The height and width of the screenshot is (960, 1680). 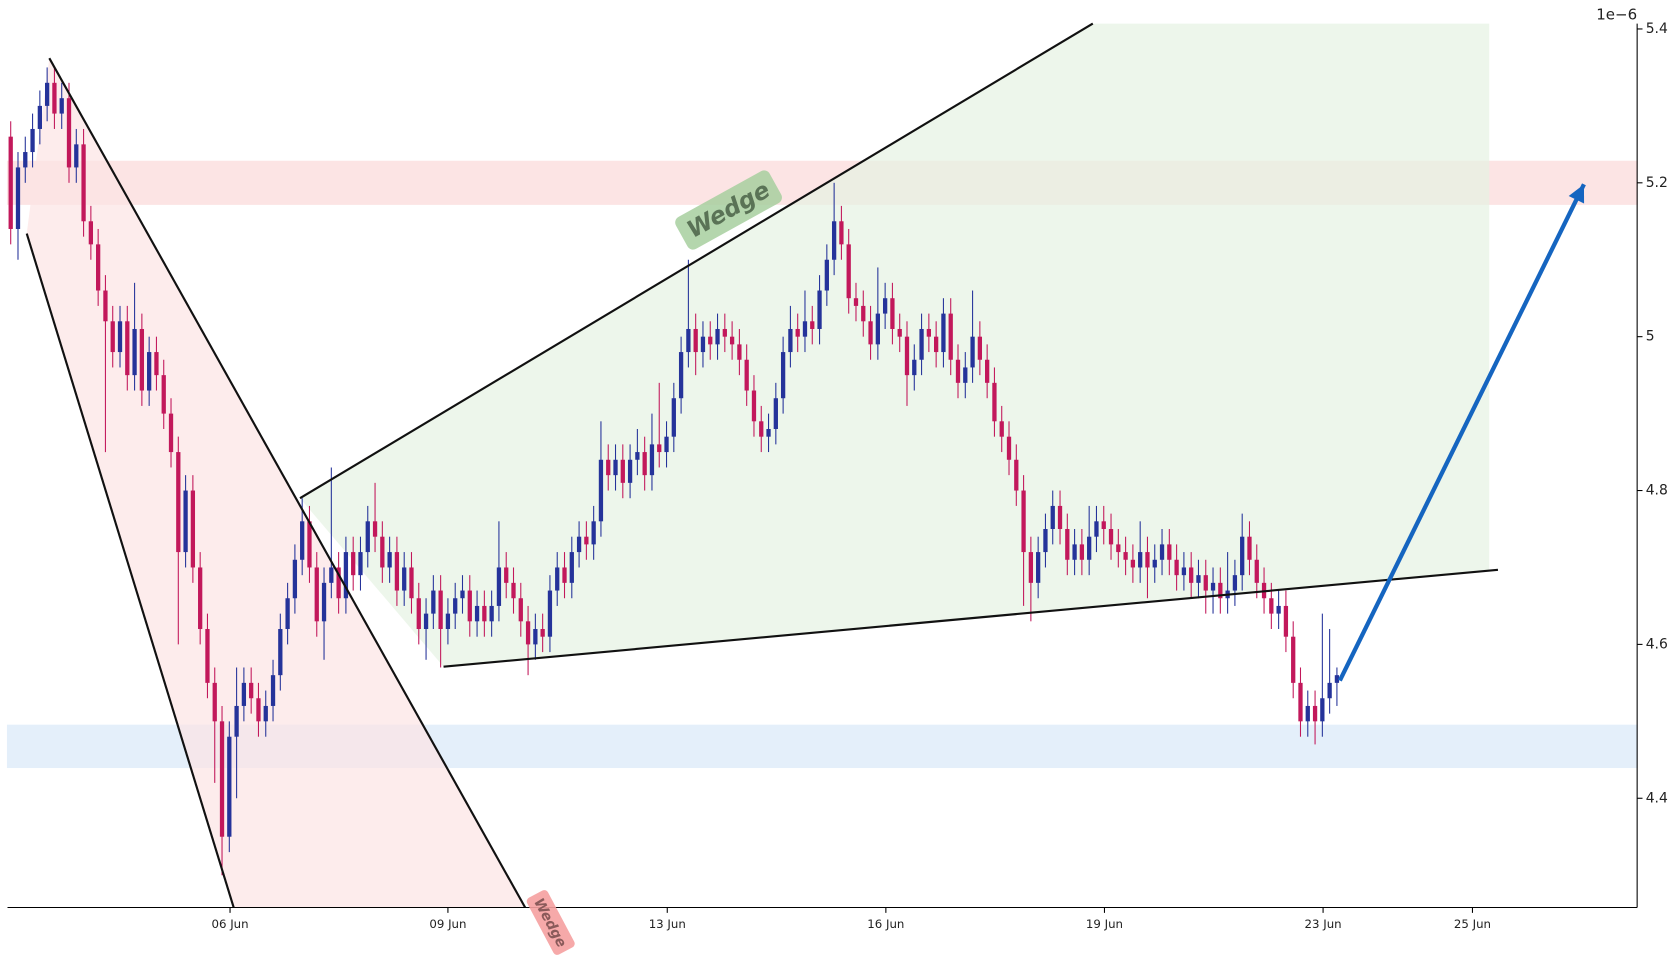 What do you see at coordinates (667, 924) in the screenshot?
I see `x-tick-label: 13 Jun` at bounding box center [667, 924].